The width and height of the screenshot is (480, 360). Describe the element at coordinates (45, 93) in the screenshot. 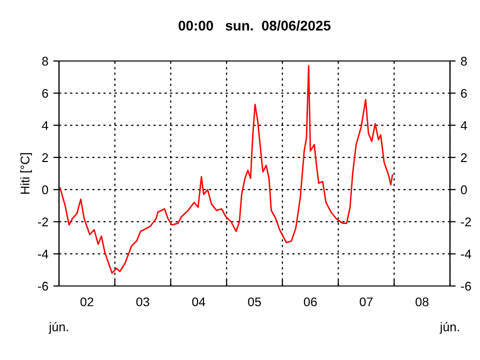

I see `y-tick-label: 6` at that location.